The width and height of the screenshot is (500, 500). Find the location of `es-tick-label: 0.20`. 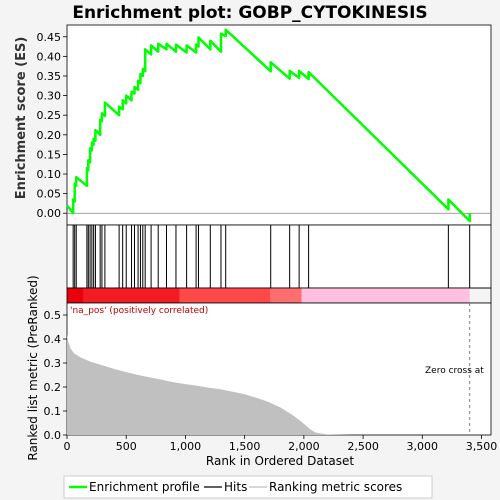

es-tick-label: 0.20 is located at coordinates (49, 135).